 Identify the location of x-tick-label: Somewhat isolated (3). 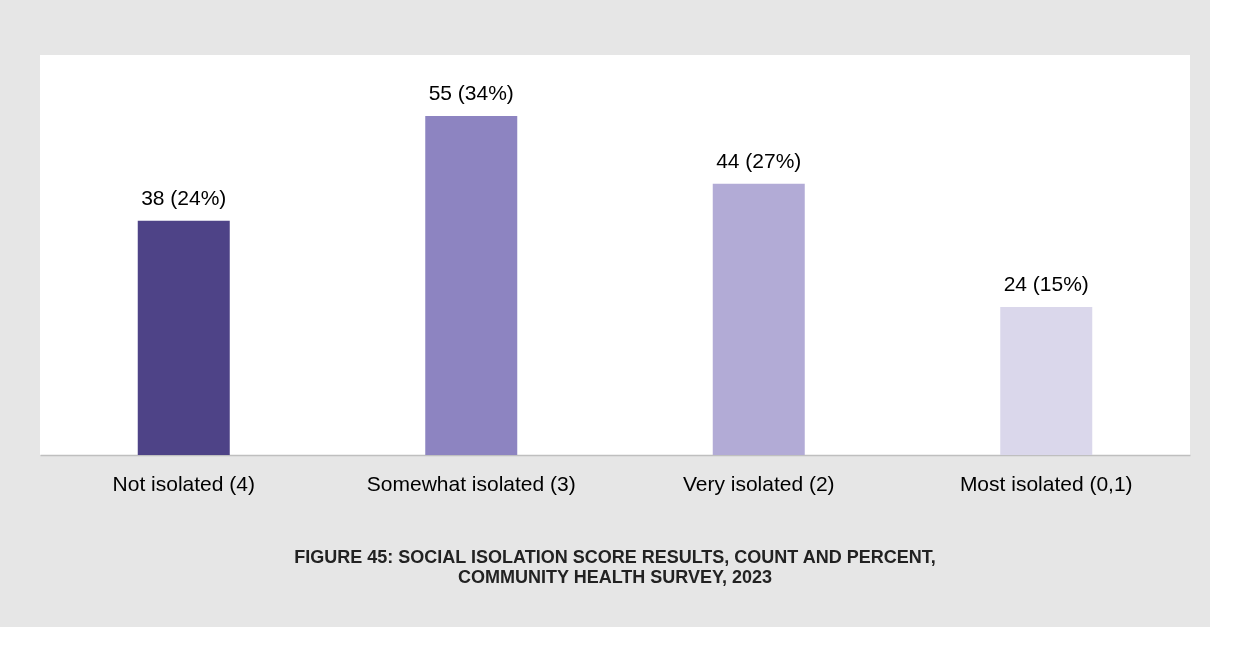
(471, 483).